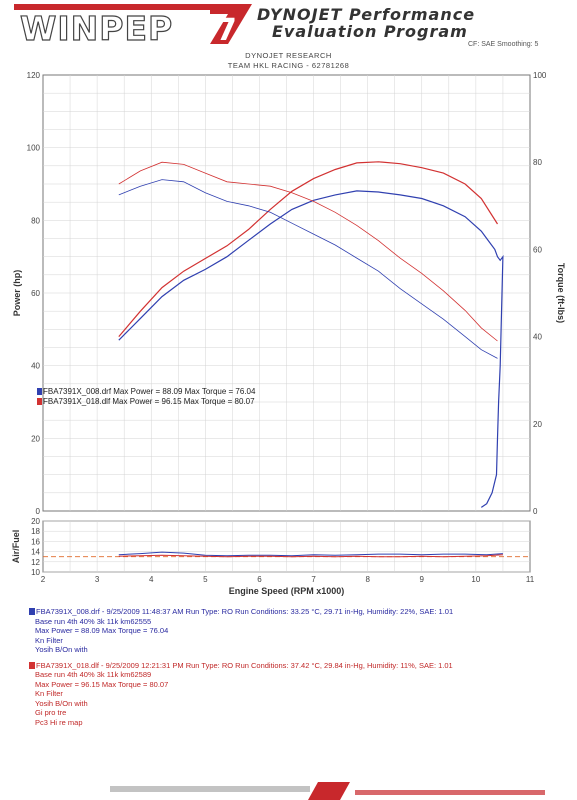 The image size is (577, 800). I want to click on run2-note: Gi pro tre, so click(51, 712).